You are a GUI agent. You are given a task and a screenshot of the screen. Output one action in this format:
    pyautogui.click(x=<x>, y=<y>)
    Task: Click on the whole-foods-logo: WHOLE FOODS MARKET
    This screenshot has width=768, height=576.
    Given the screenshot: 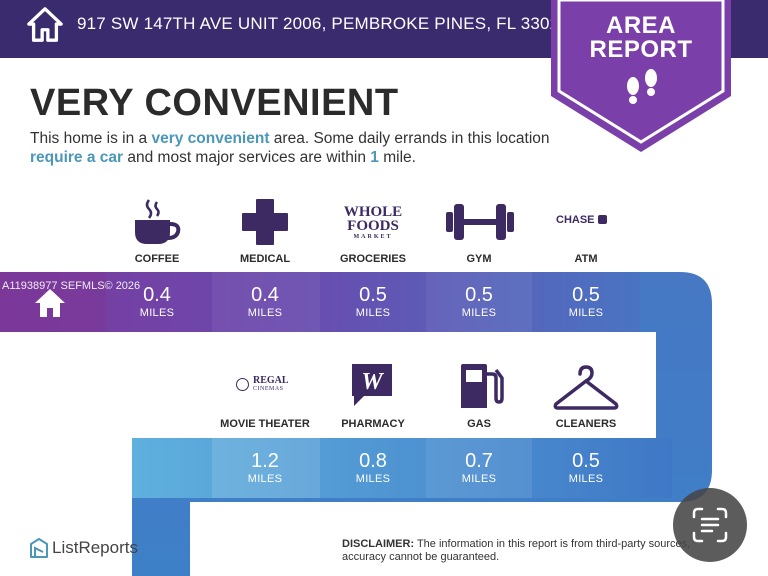 What is the action you would take?
    pyautogui.click(x=373, y=222)
    